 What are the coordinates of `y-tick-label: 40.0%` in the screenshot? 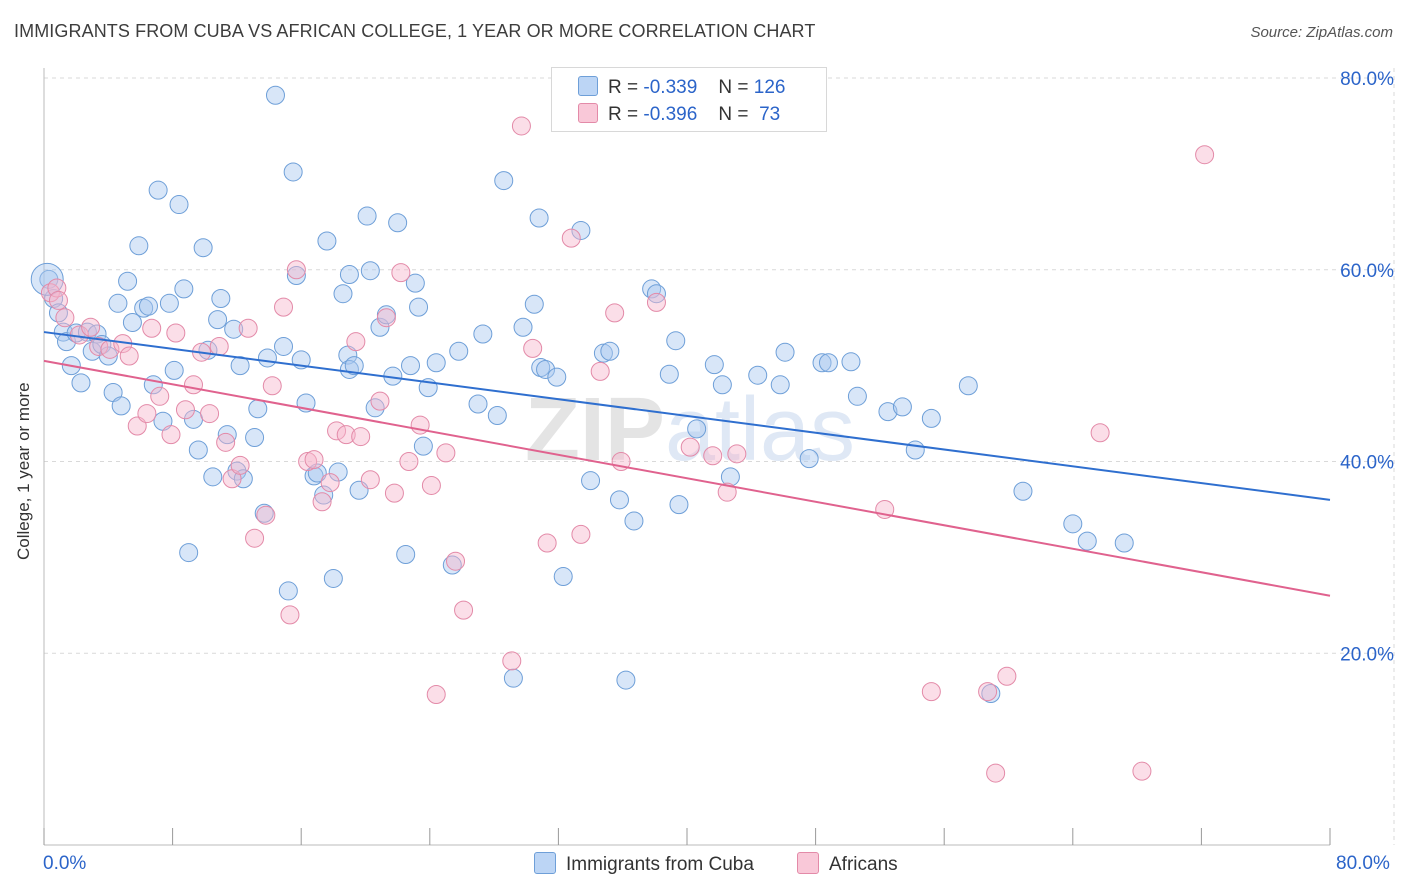 It's located at (1367, 463).